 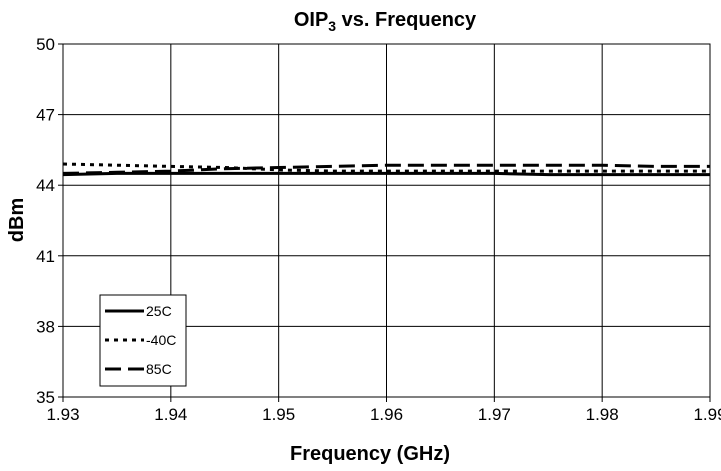 What do you see at coordinates (370, 454) in the screenshot?
I see `x-axis-title: Frequency (GHz)` at bounding box center [370, 454].